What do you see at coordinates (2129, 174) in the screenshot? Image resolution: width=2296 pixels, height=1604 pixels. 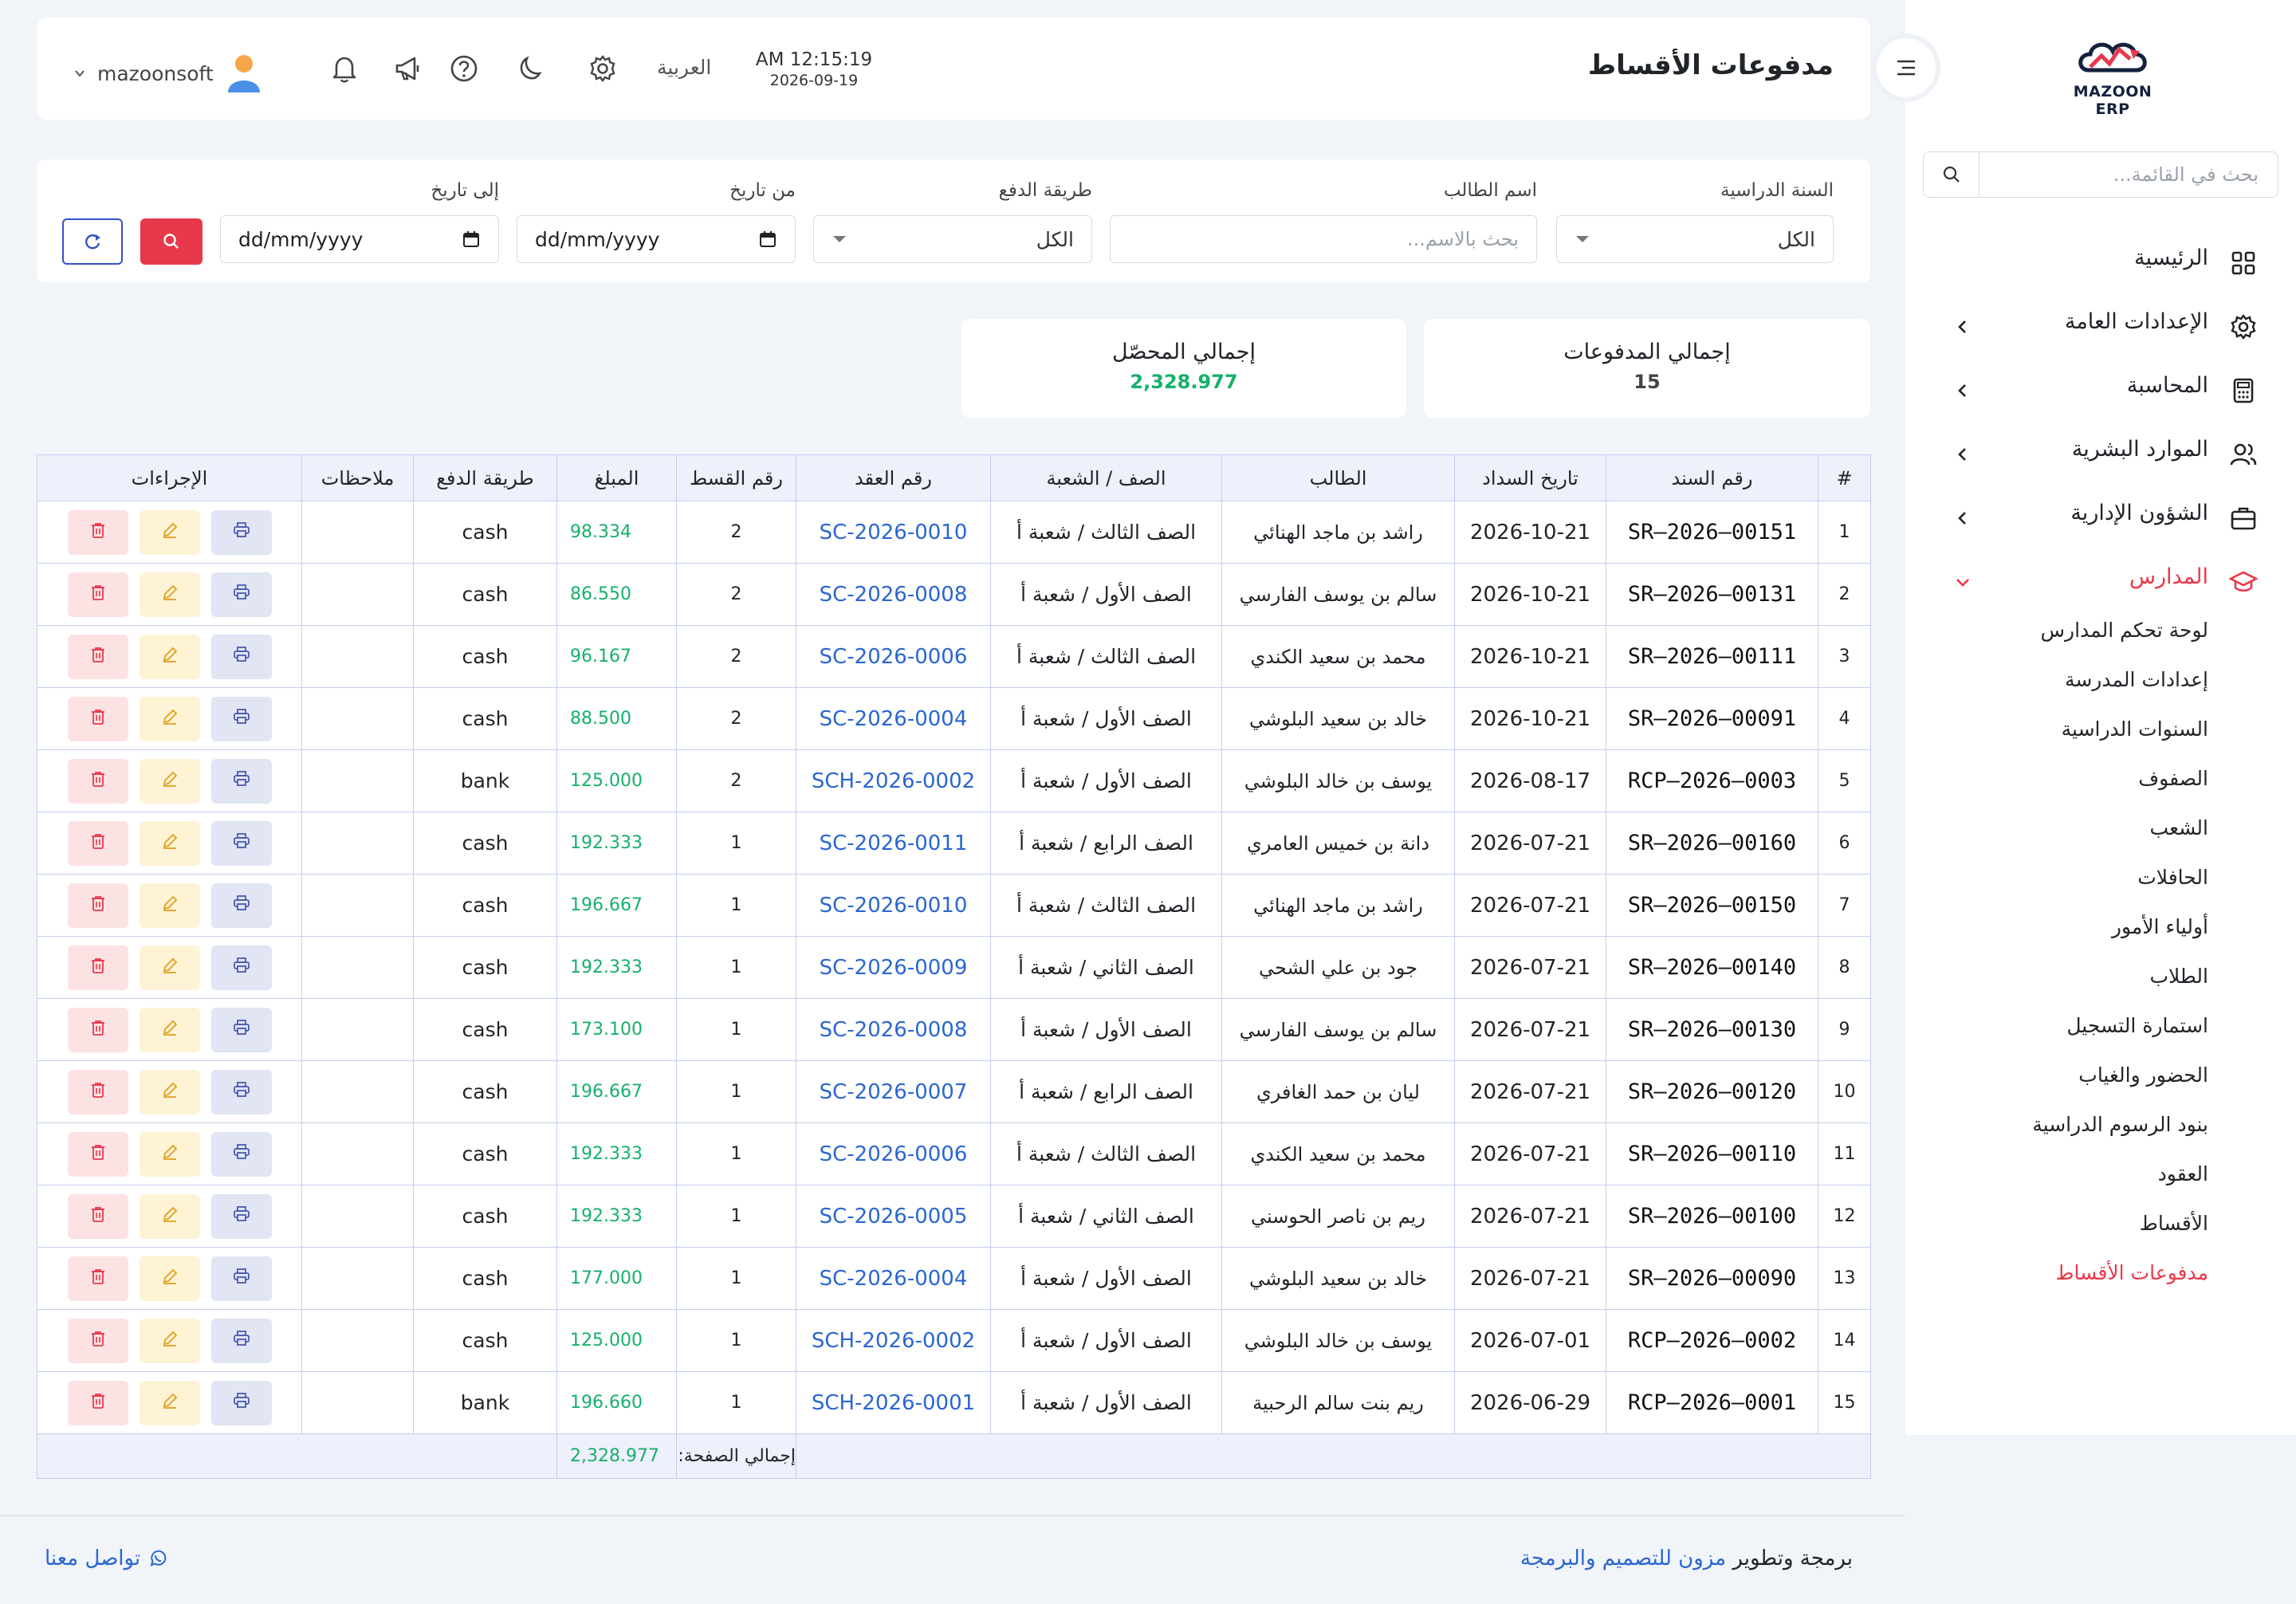 I see `sidebar-search-input` at bounding box center [2129, 174].